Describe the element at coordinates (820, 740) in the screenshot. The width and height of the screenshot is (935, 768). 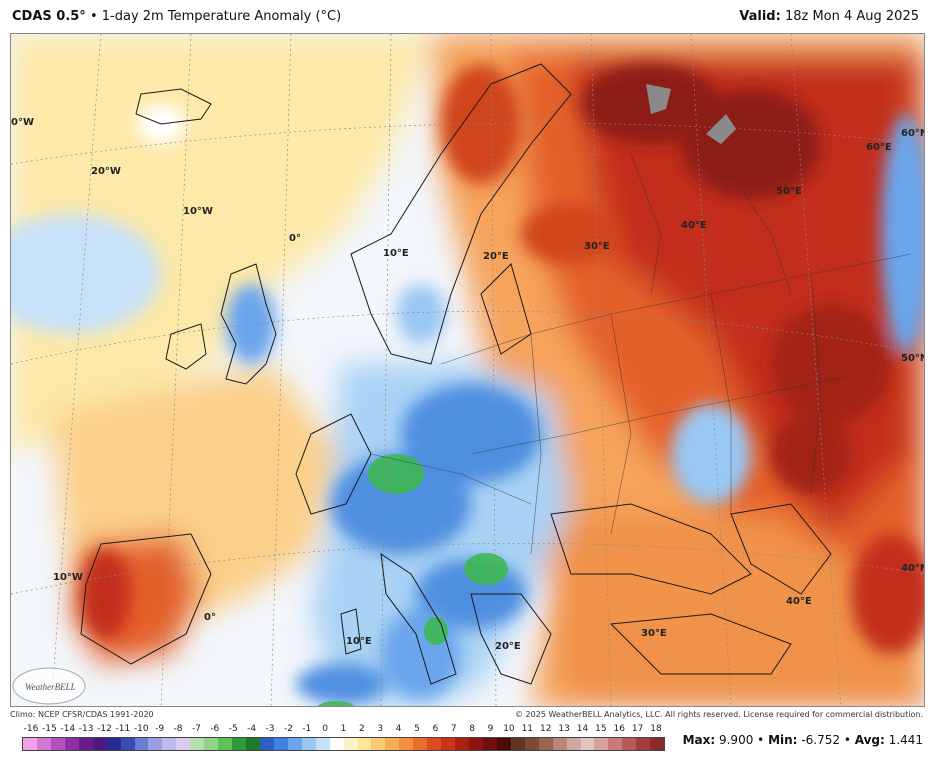
I see `min-value: -6.752` at that location.